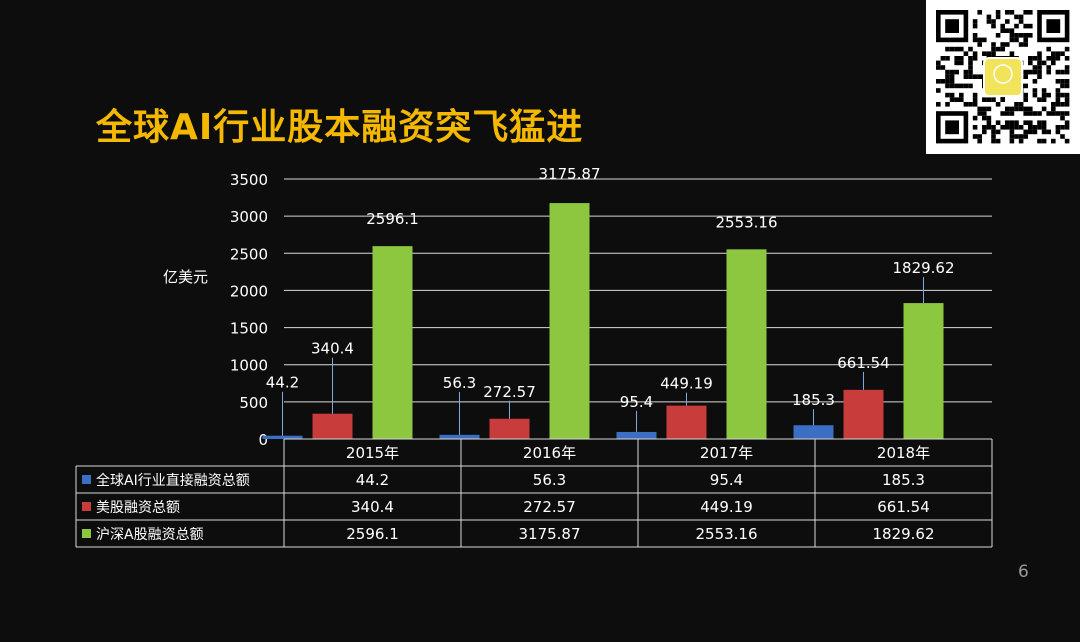 Image resolution: width=1080 pixels, height=642 pixels. Describe the element at coordinates (263, 440) in the screenshot. I see `y-tick-label: 0` at that location.